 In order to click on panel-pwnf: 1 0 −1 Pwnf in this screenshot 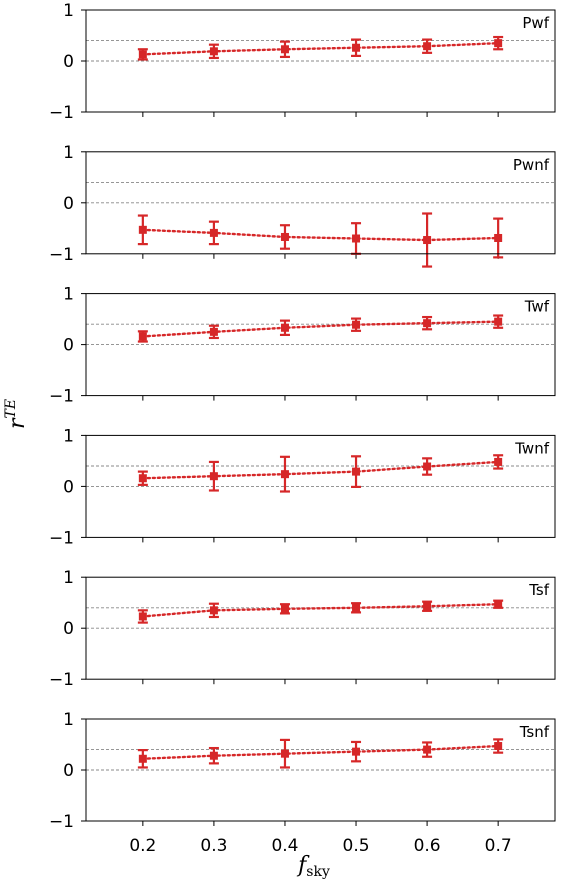, I will do `click(302, 205)`.